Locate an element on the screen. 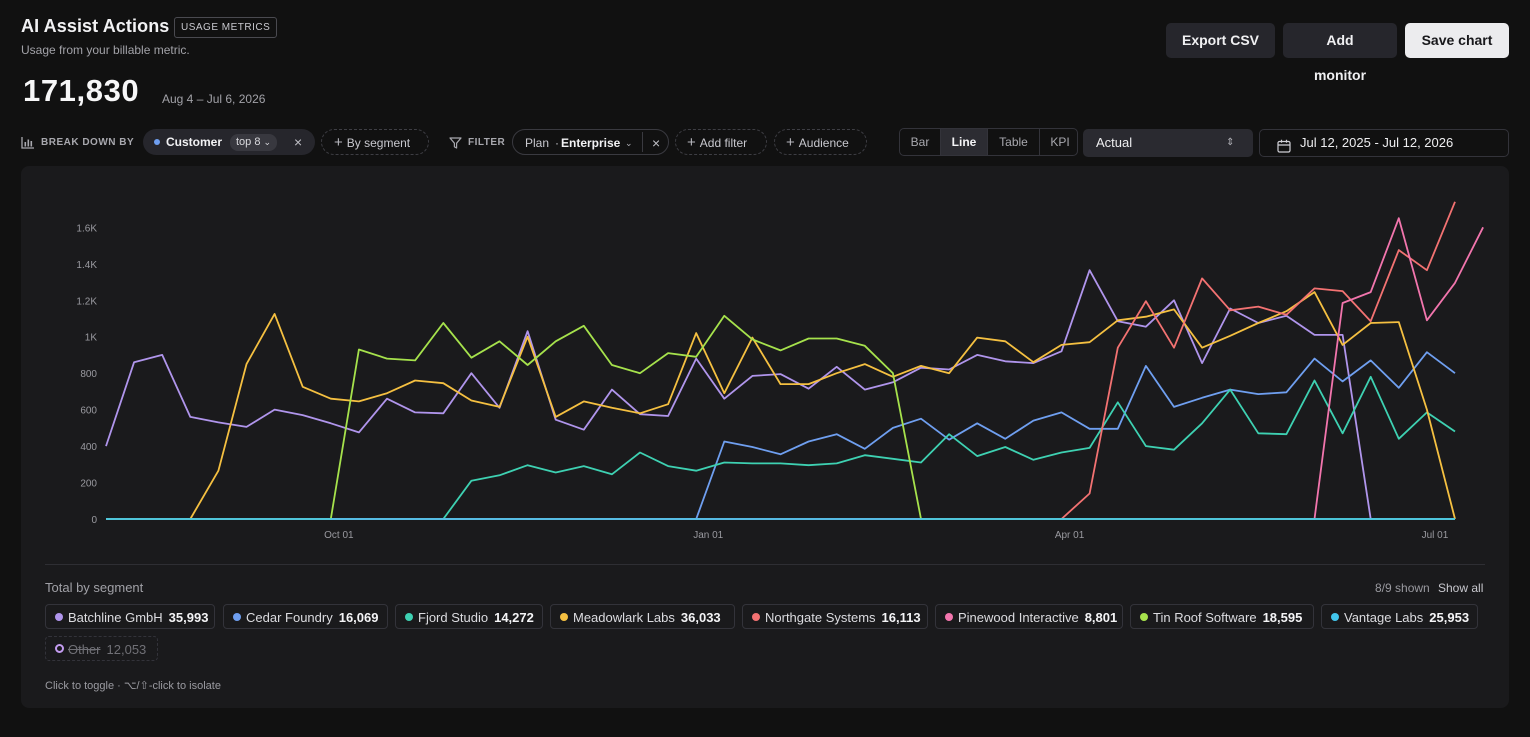 This screenshot has width=1530, height=737. legend-shown-count: 8/9 shown is located at coordinates (1402, 588).